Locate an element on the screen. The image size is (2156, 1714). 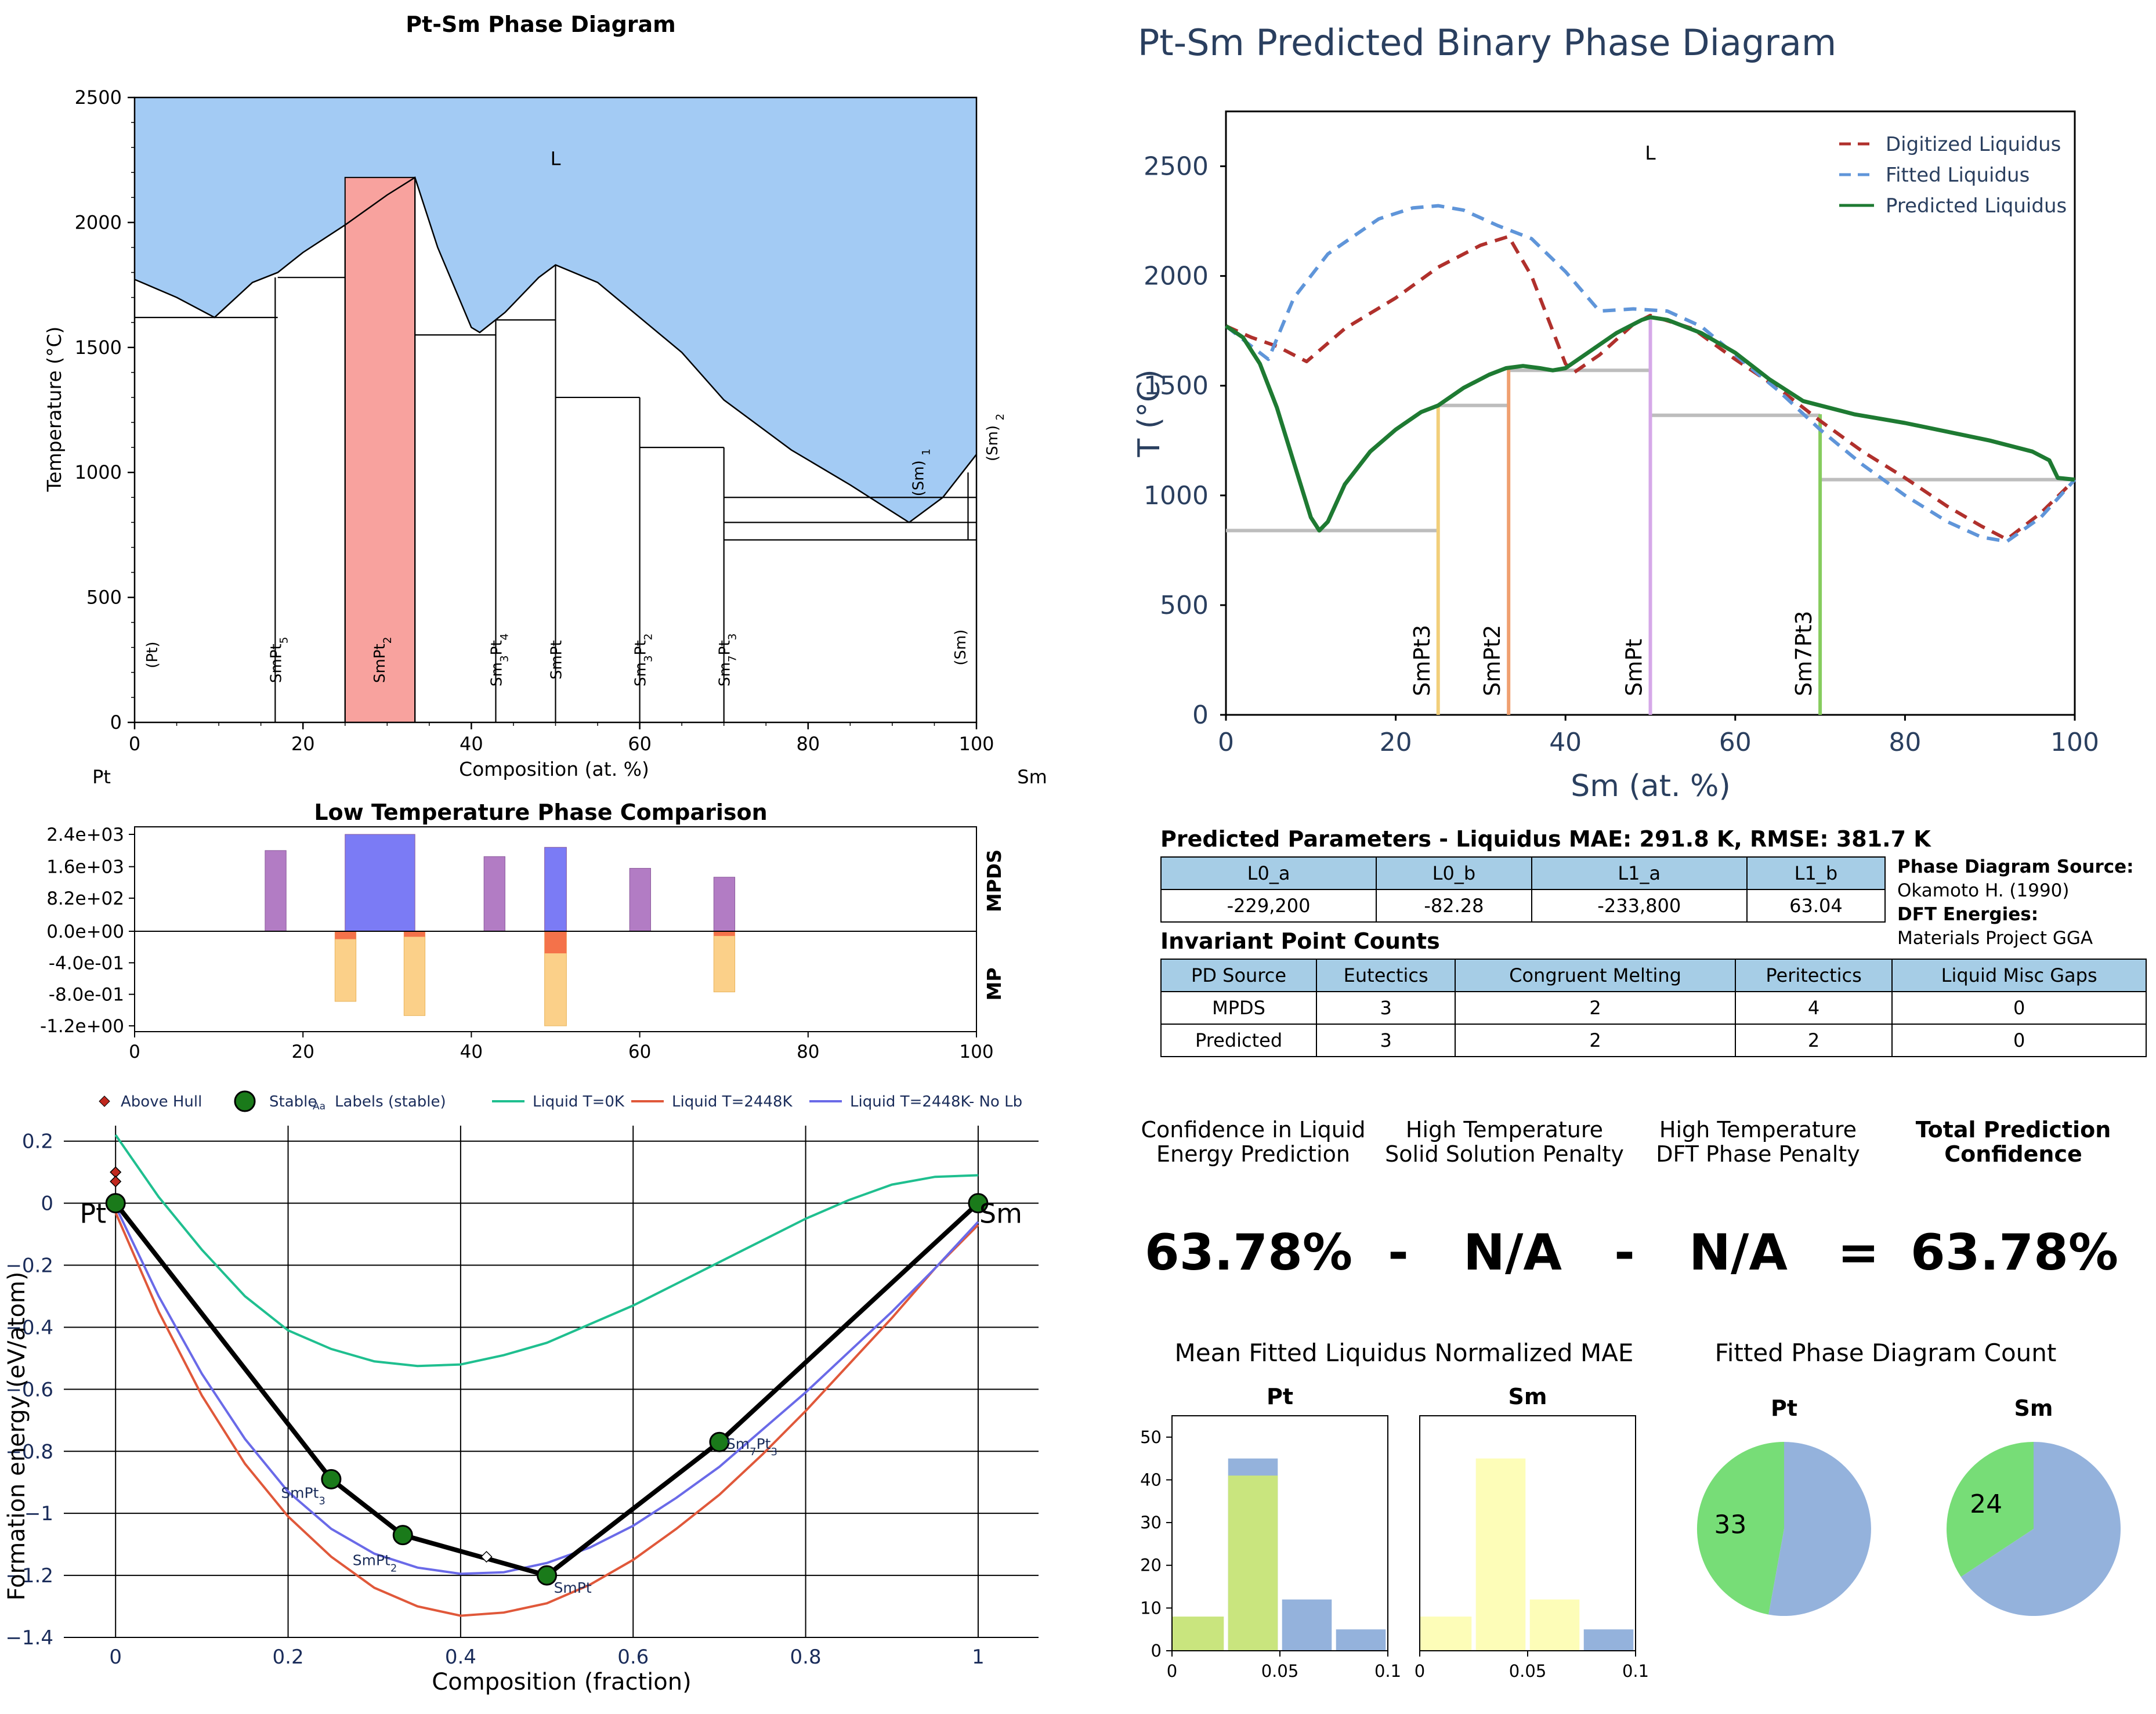
x-axis-label: Composition (fraction) is located at coordinates (561, 1682).